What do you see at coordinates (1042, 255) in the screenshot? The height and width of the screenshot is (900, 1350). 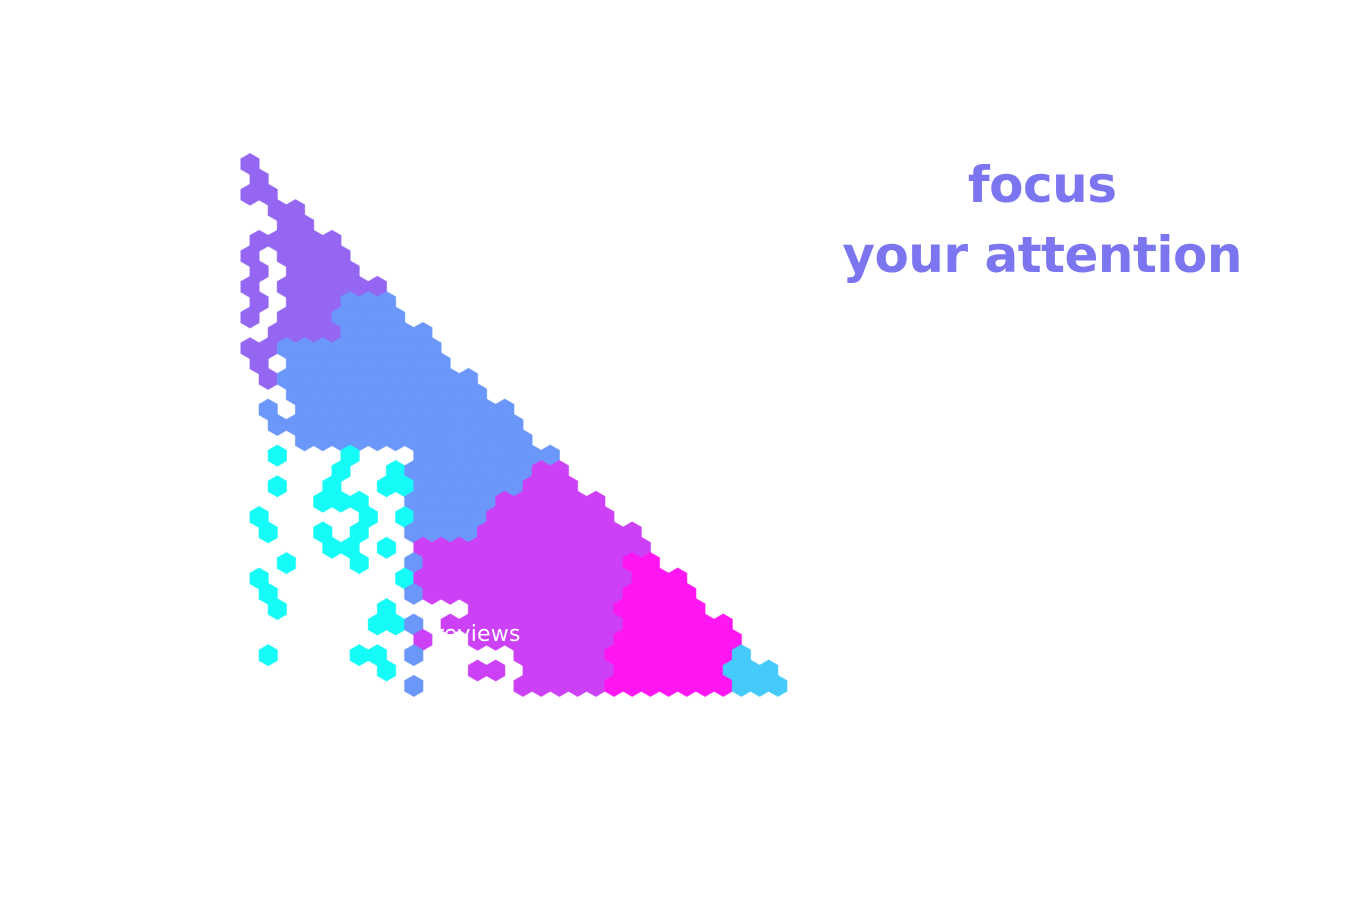 I see `headline-line-2: your attention` at bounding box center [1042, 255].